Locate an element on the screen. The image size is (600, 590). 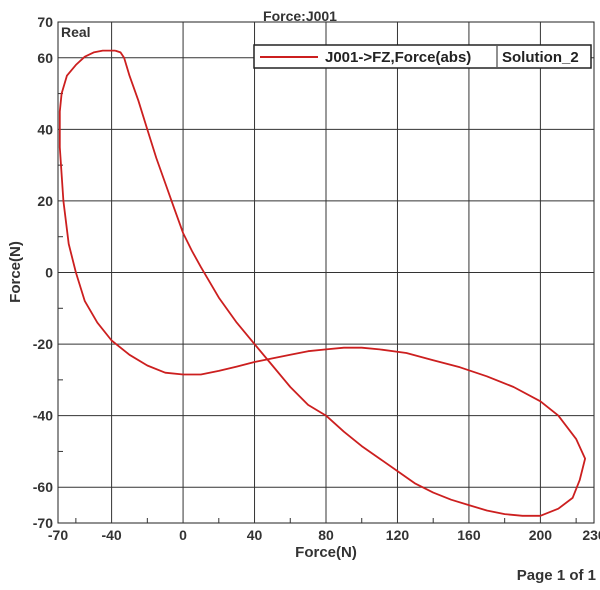
x-tick-label: 230 is located at coordinates (591, 535).